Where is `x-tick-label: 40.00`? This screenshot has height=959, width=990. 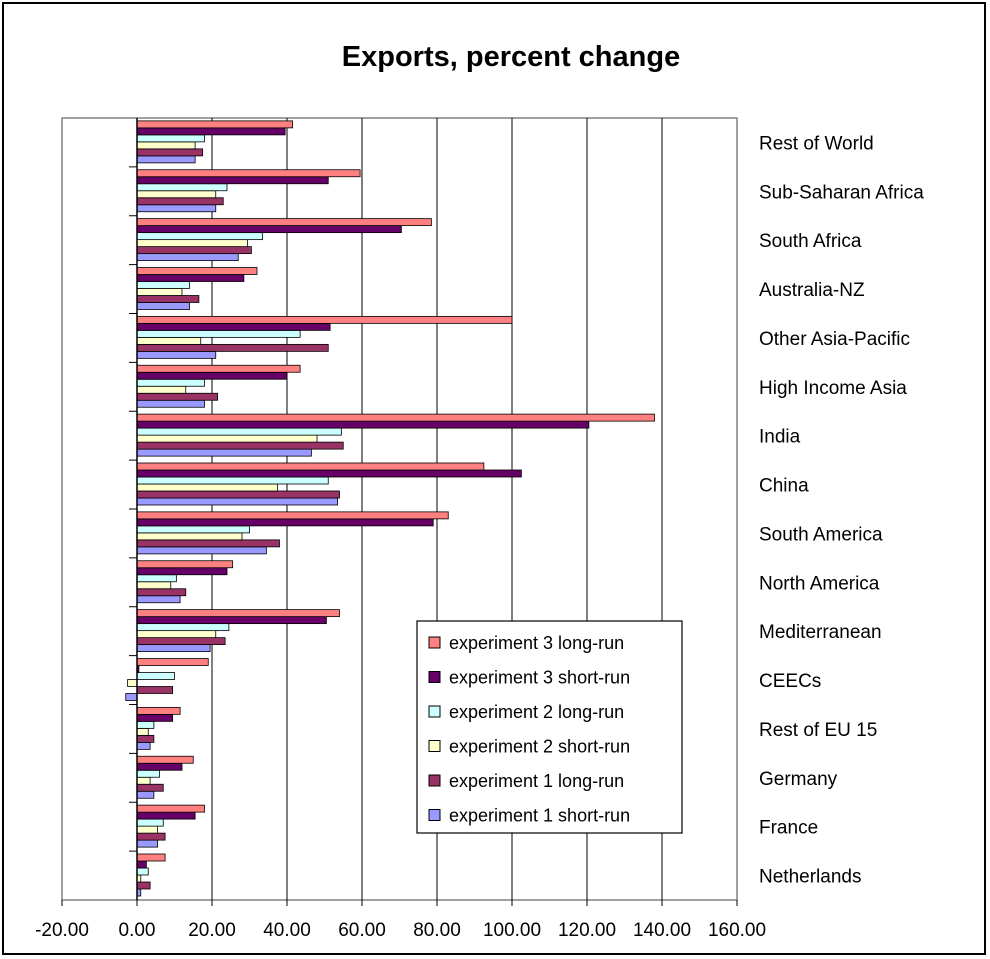
x-tick-label: 40.00 is located at coordinates (287, 930).